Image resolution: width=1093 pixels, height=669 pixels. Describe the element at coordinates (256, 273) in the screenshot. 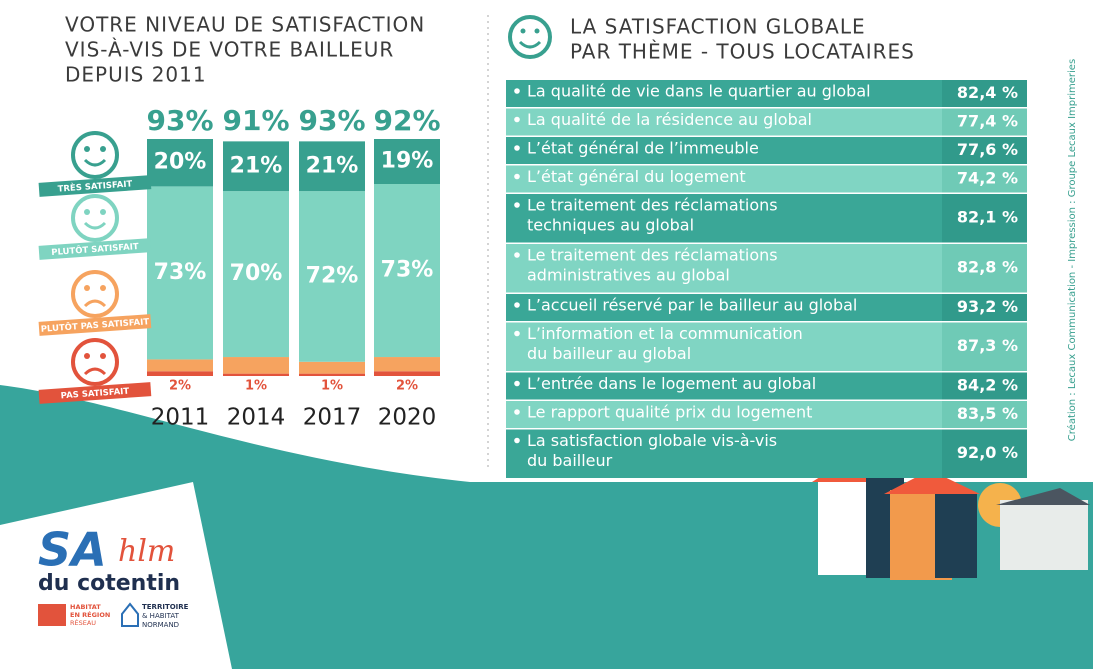

I see `value-label: 70%` at that location.